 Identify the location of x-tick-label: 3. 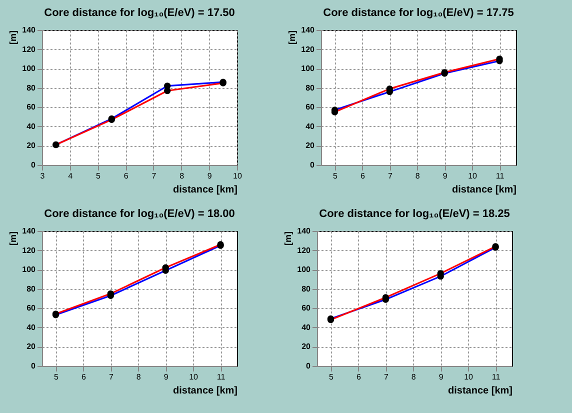
(43, 176).